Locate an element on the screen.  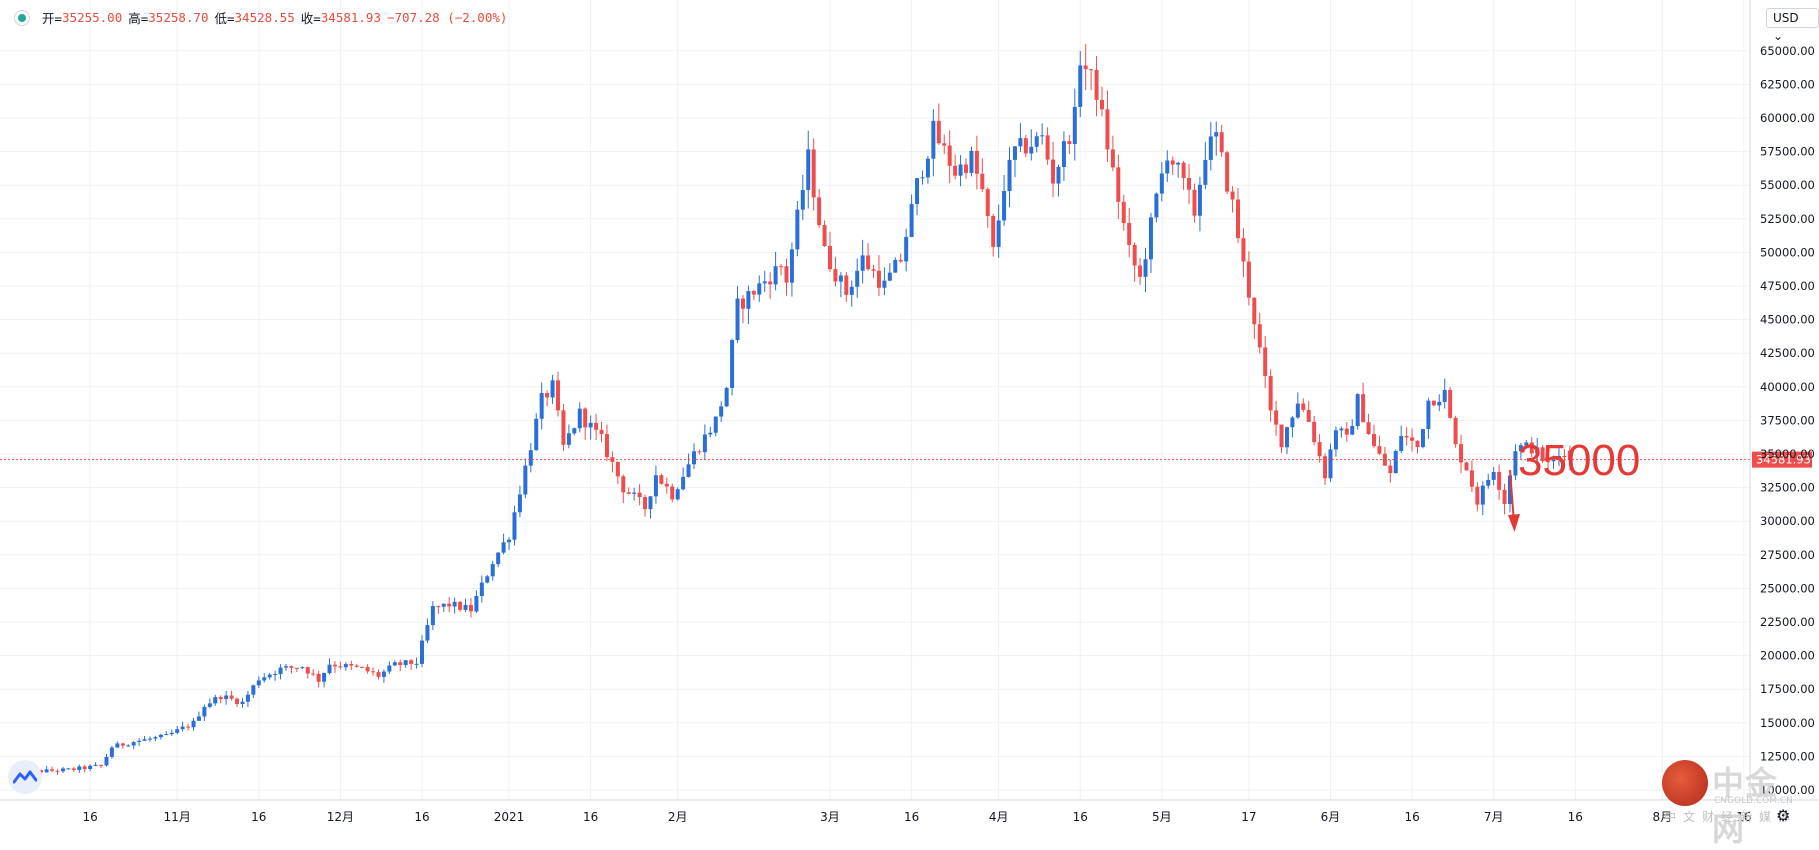
x-tick-label: 4月 is located at coordinates (999, 817).